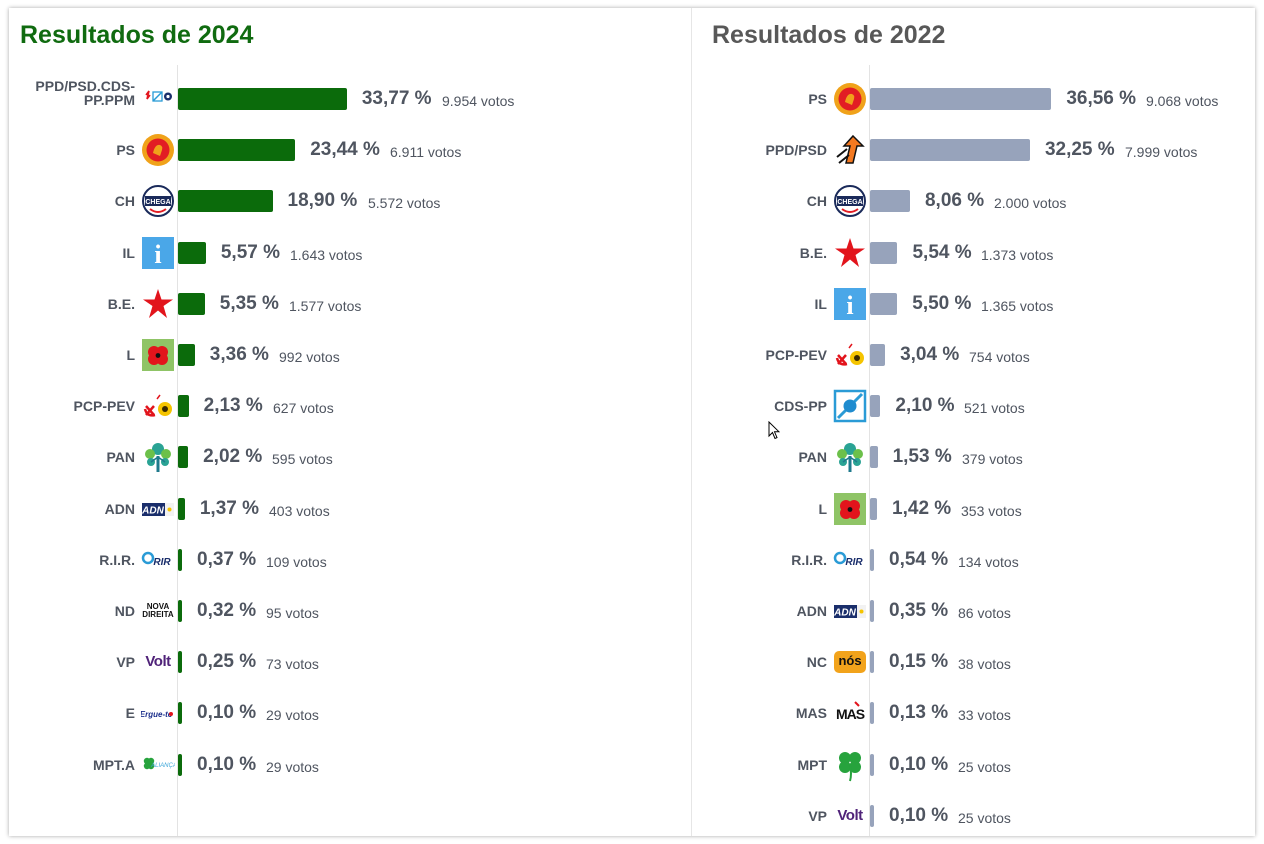 The image size is (1264, 844). What do you see at coordinates (303, 408) in the screenshot?
I see `votes-label: 627 votos` at bounding box center [303, 408].